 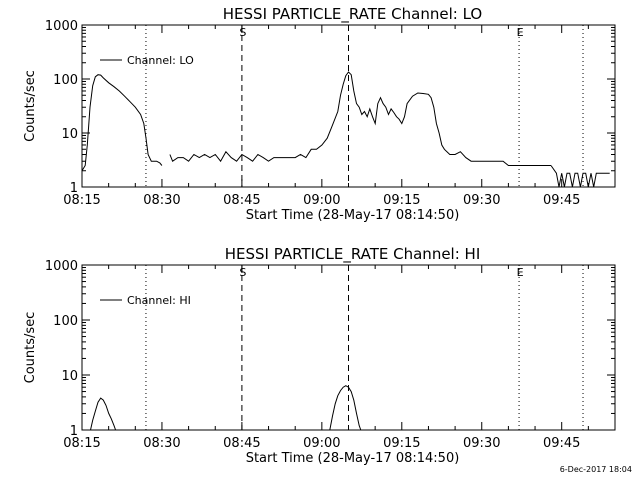 What do you see at coordinates (352, 14) in the screenshot?
I see `chart-title: HESSI PARTICLE_RATE Channel: LO` at bounding box center [352, 14].